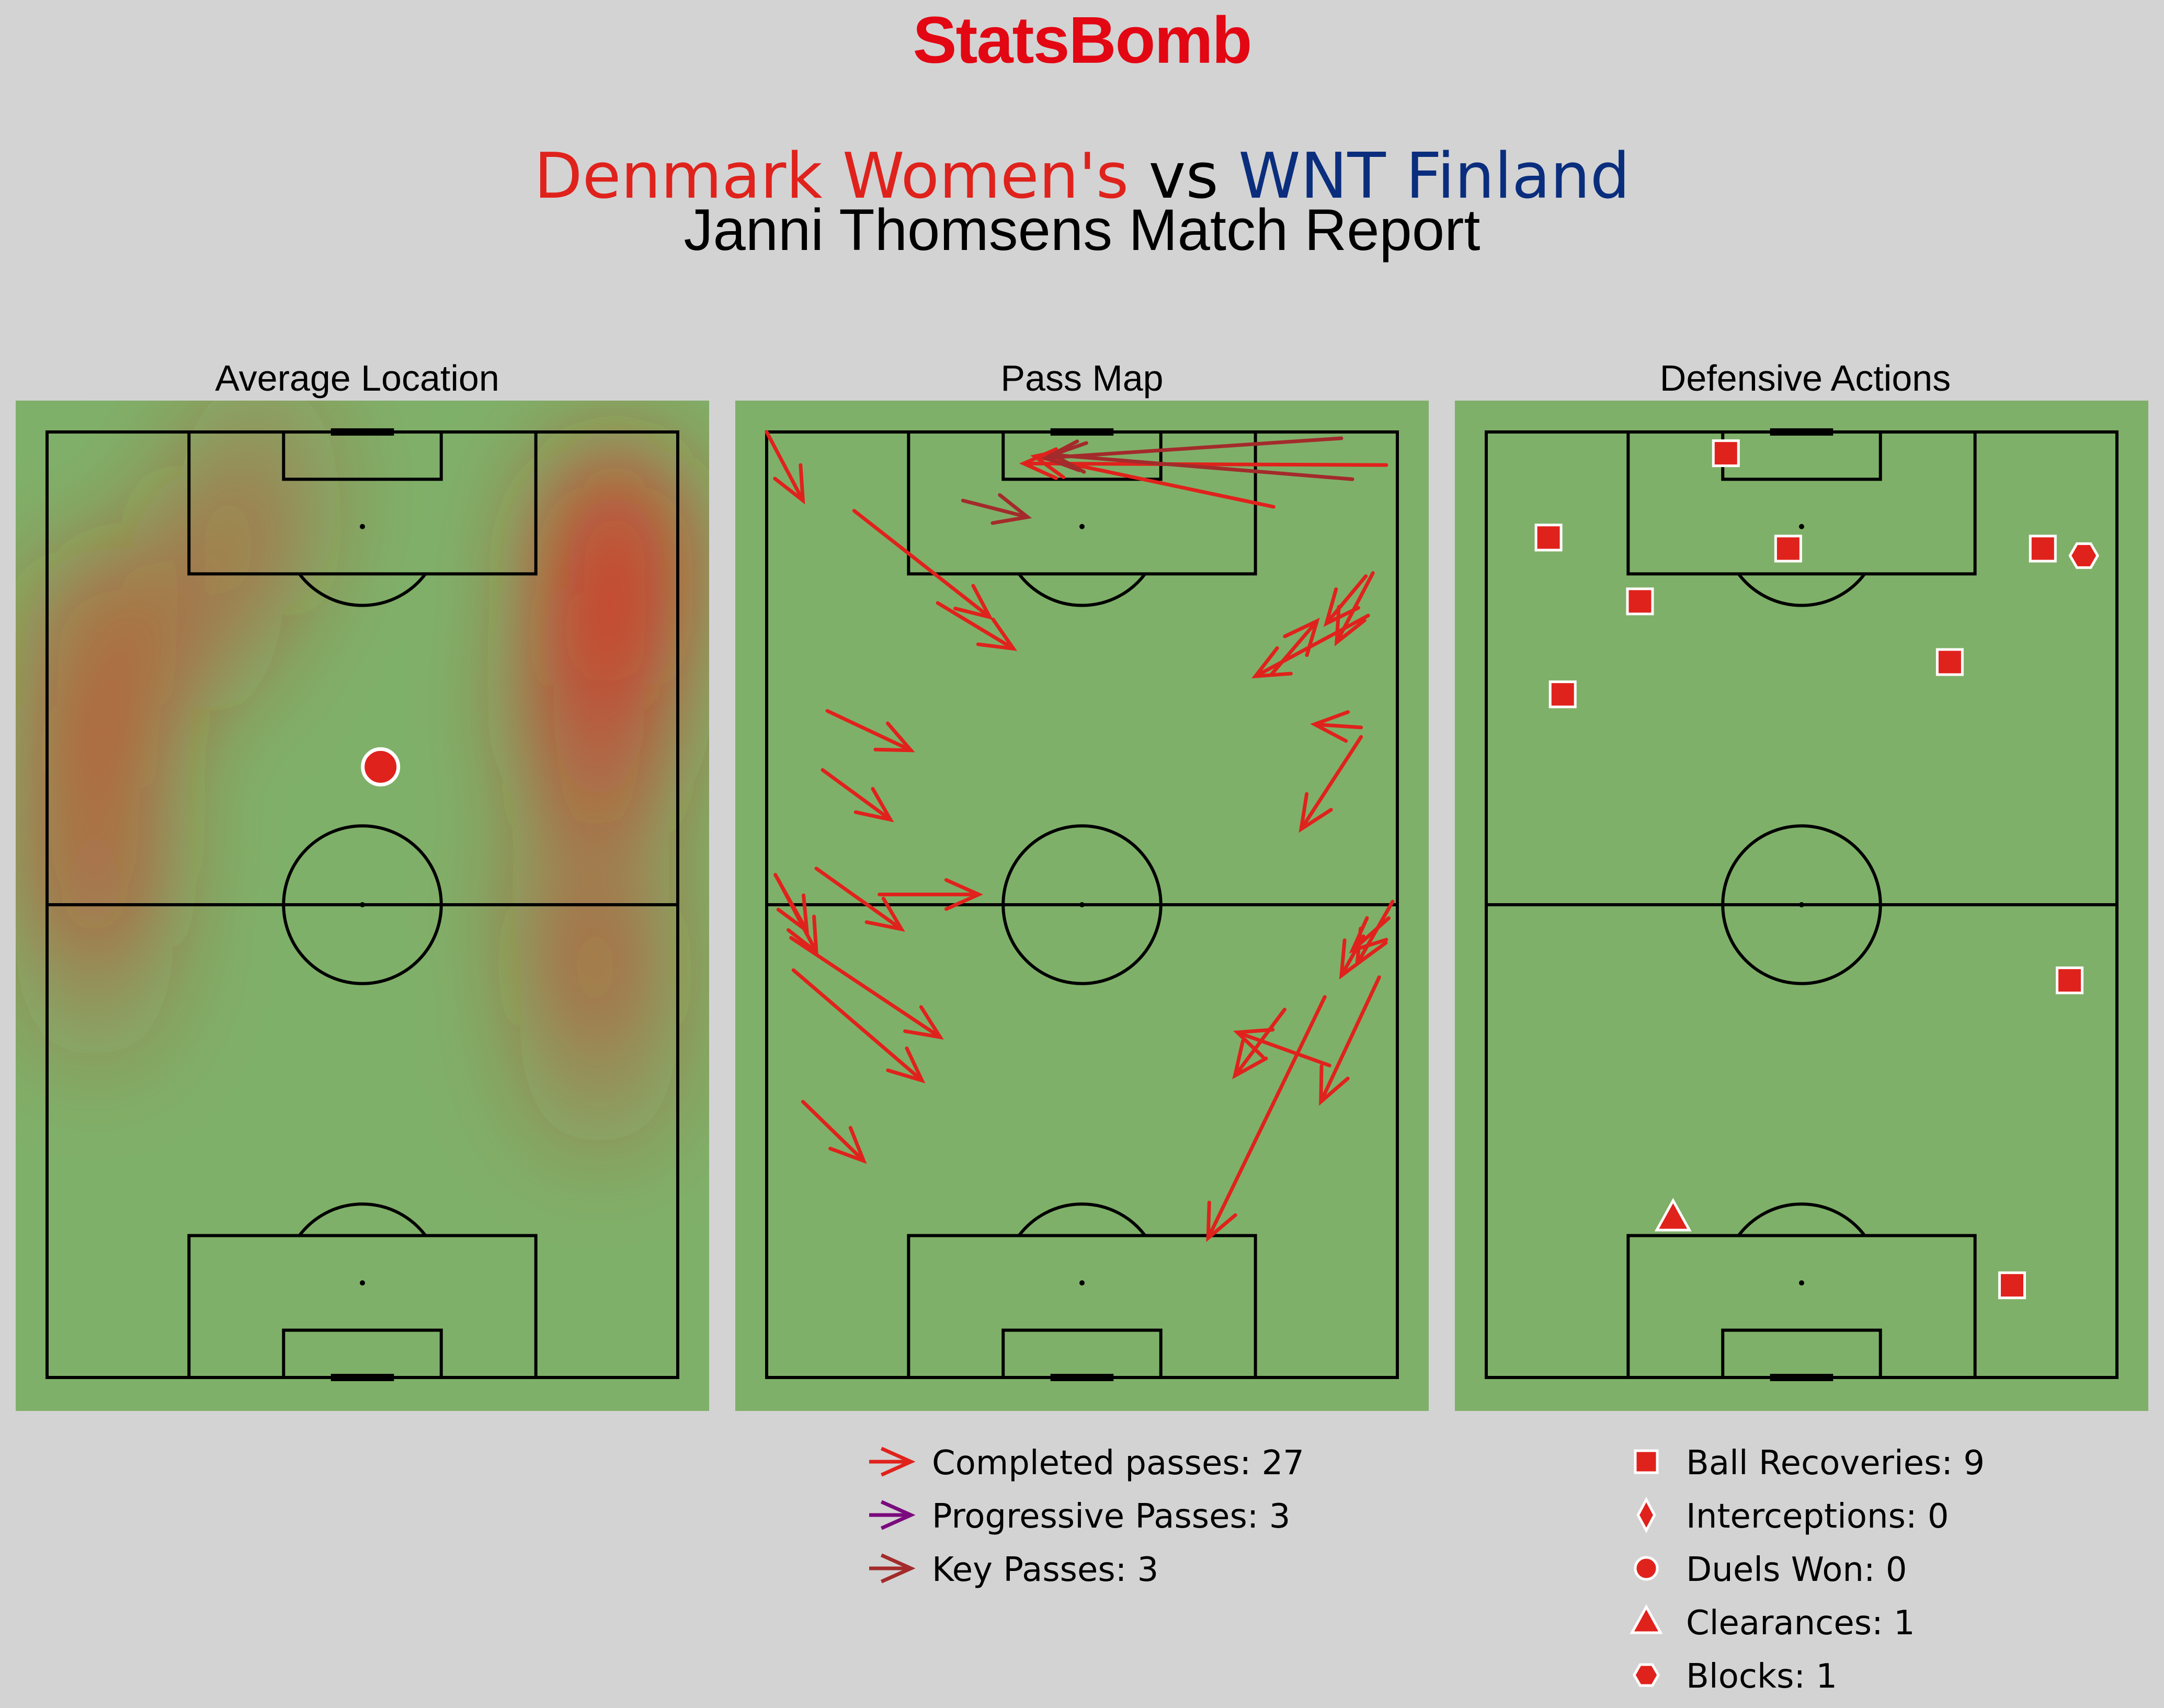 The height and width of the screenshot is (1708, 2164). Describe the element at coordinates (1761, 1676) in the screenshot. I see `defense-legend-label: Blocks: 1` at that location.